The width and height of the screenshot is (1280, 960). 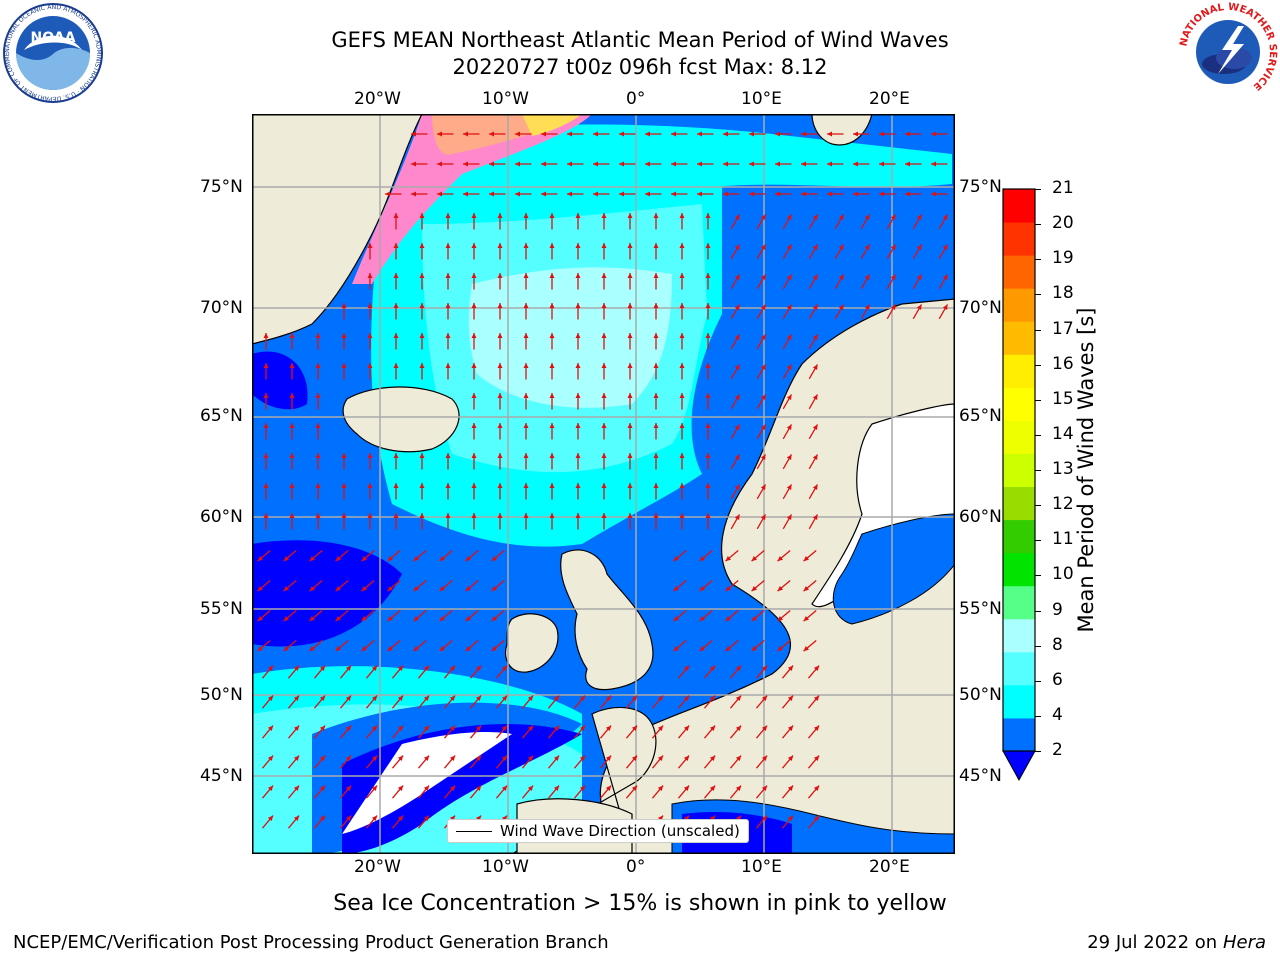 What do you see at coordinates (1063, 469) in the screenshot?
I see `colorbar-tick-label: 13` at bounding box center [1063, 469].